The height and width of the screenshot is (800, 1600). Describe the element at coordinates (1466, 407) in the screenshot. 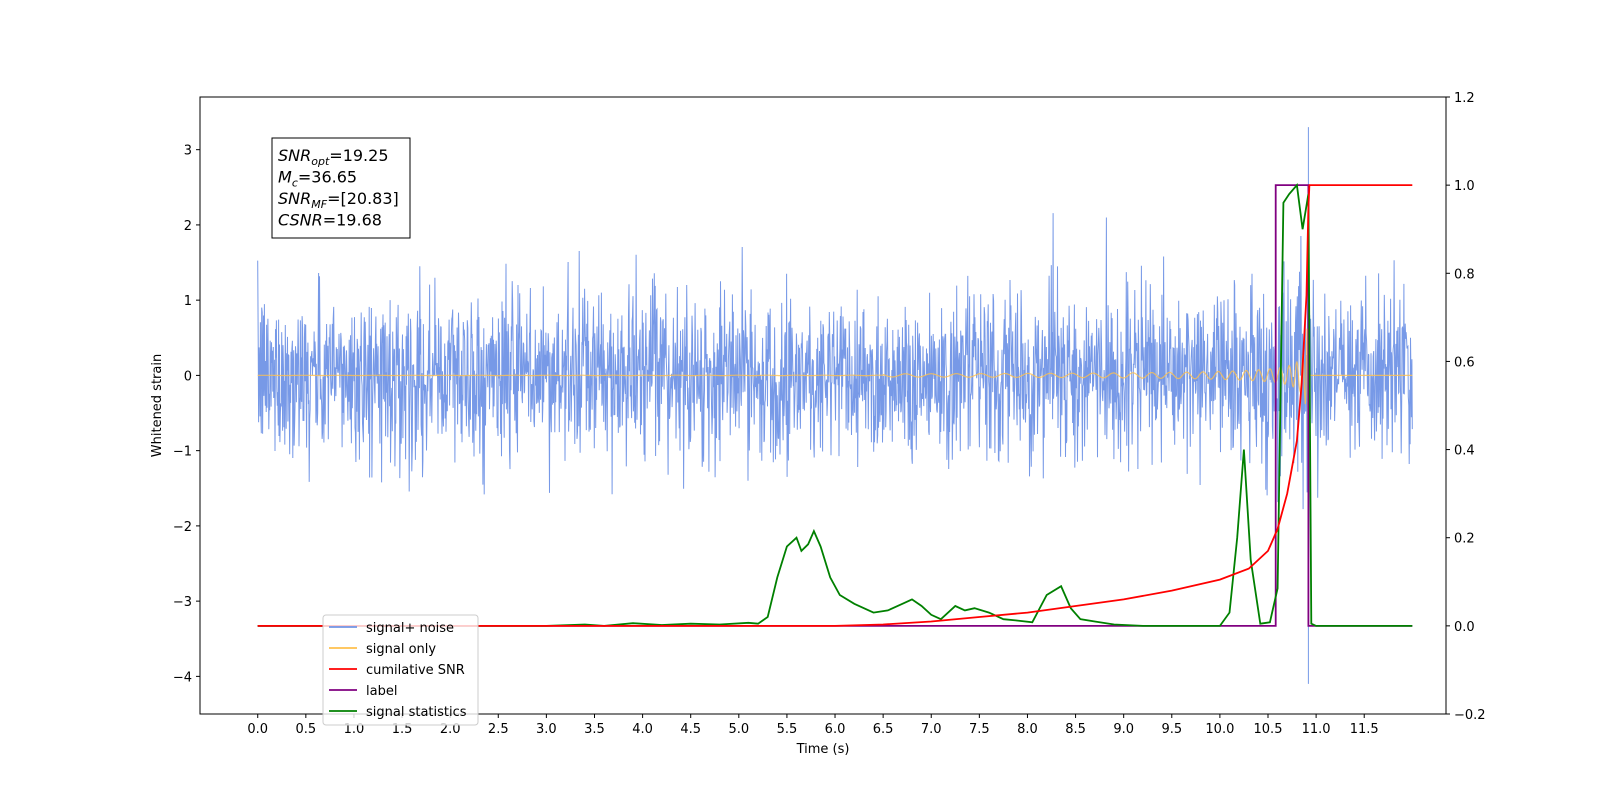

I see `y-axis-right: 1.2 1.0 0.8 0.6 0.4 0.2 0.0 −0.2` at that location.